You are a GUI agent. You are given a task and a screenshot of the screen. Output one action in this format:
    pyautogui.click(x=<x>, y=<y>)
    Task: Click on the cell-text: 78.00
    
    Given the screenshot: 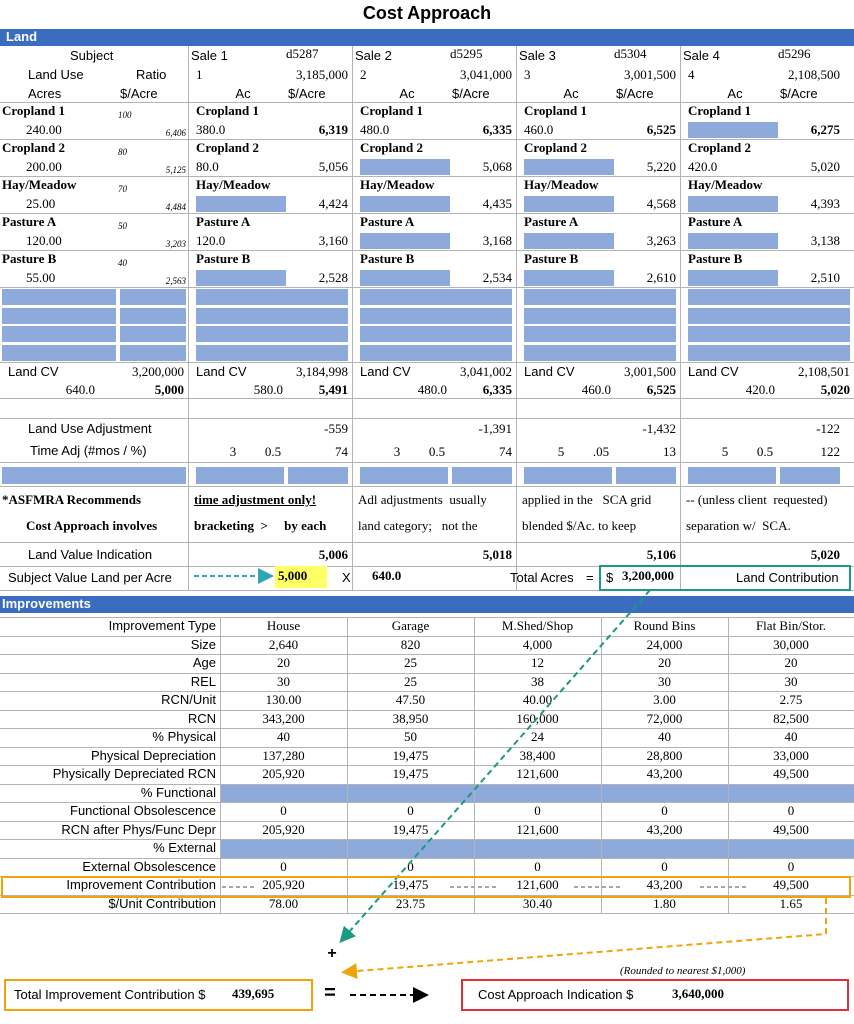 What is the action you would take?
    pyautogui.click(x=283, y=903)
    